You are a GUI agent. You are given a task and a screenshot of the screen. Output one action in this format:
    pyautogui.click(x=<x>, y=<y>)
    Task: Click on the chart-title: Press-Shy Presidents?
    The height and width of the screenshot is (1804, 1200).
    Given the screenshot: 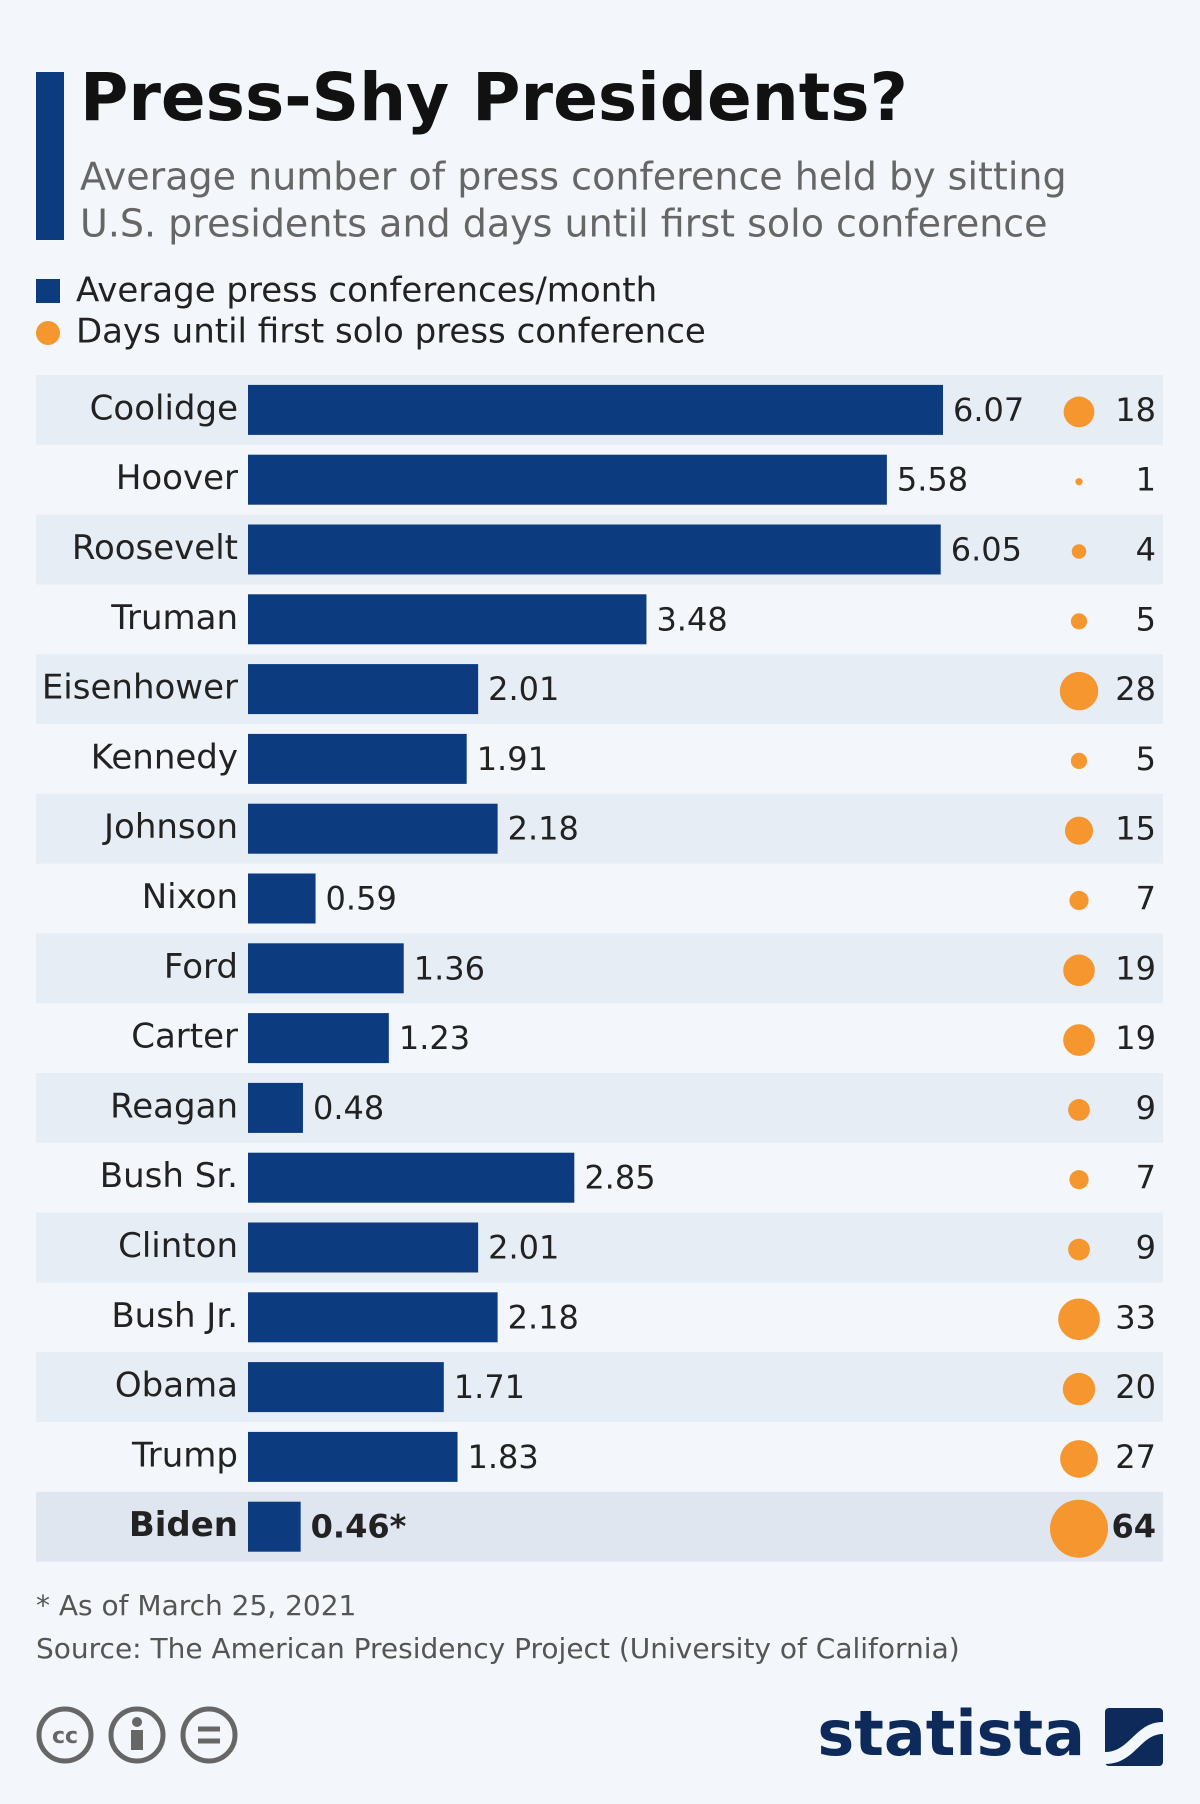 What is the action you would take?
    pyautogui.click(x=494, y=97)
    